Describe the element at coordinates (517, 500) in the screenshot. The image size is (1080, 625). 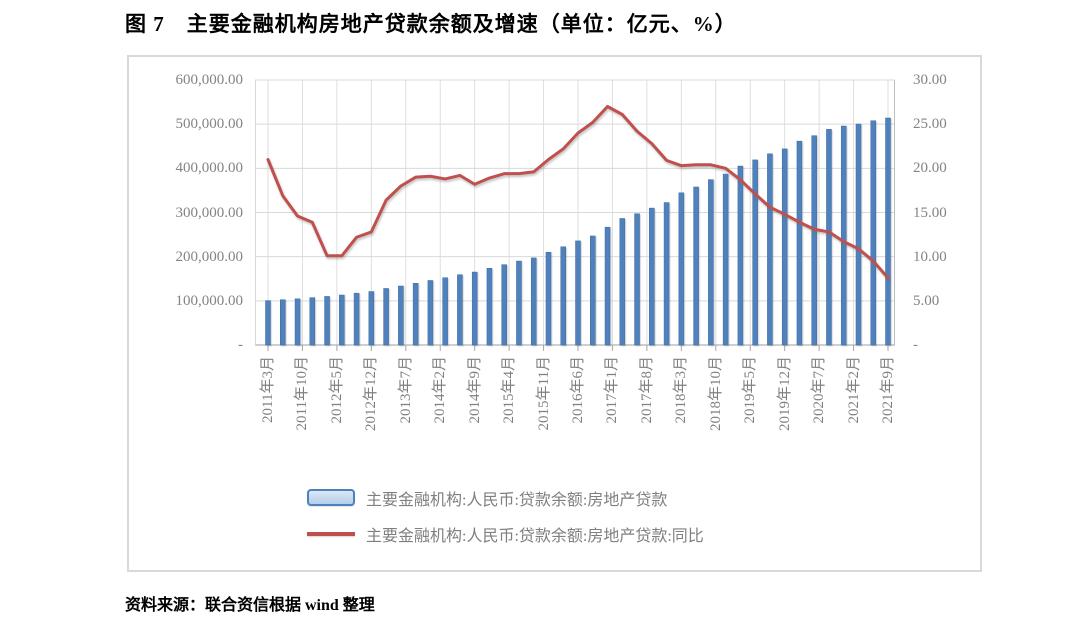
I see `bar-series-label: 主要金融机构:人民币:贷款余额:房地产贷款` at that location.